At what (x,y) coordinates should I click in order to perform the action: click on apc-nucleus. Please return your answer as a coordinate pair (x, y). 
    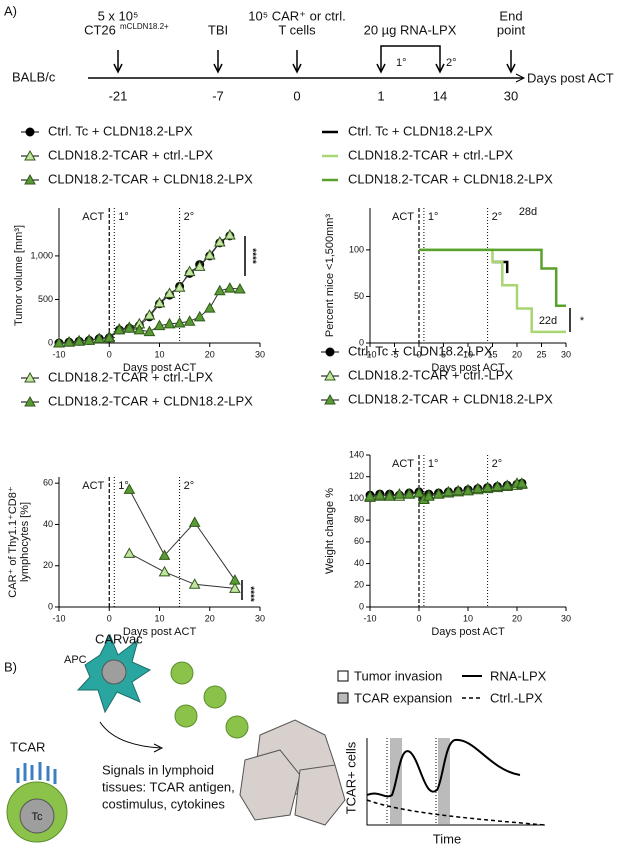
    Looking at the image, I should click on (114, 672).